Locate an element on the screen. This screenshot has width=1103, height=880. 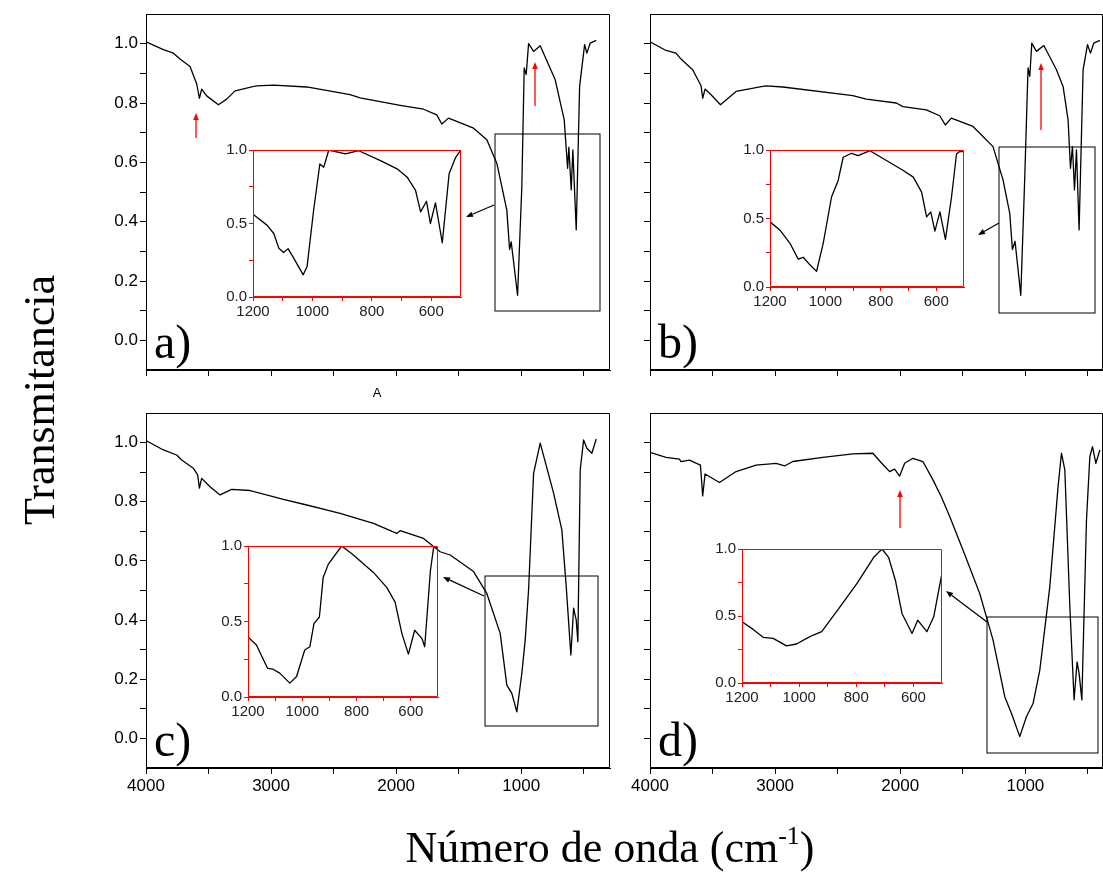
text: A is located at coordinates (377, 392).